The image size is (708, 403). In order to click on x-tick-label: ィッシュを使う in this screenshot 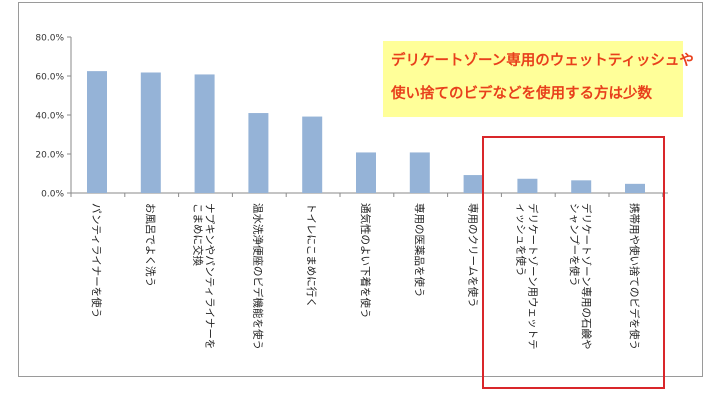, I will do `click(520, 240)`.